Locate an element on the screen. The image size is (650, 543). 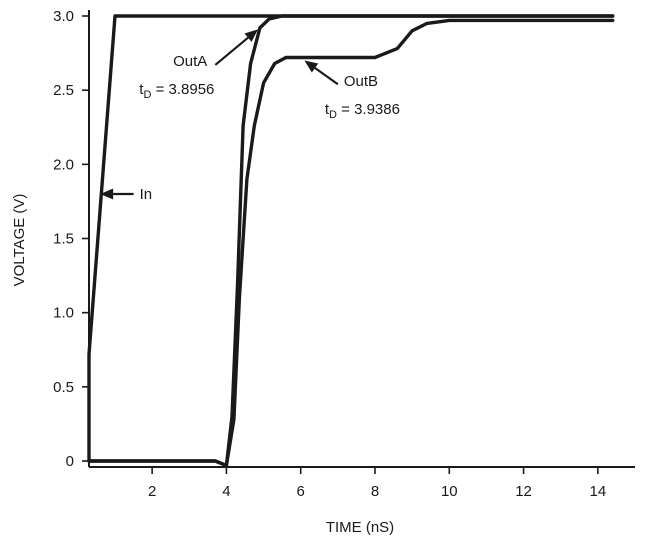
x-tick-label: 6 is located at coordinates (301, 491).